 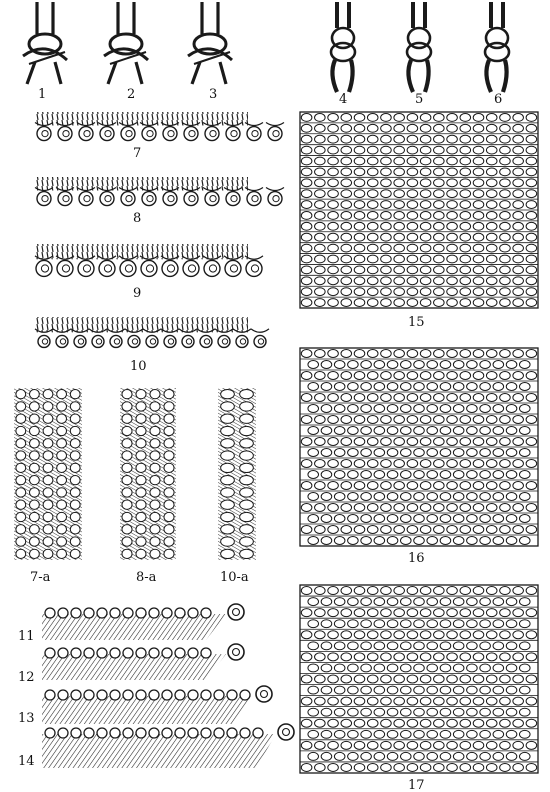 I want to click on loop, so click(x=47, y=58).